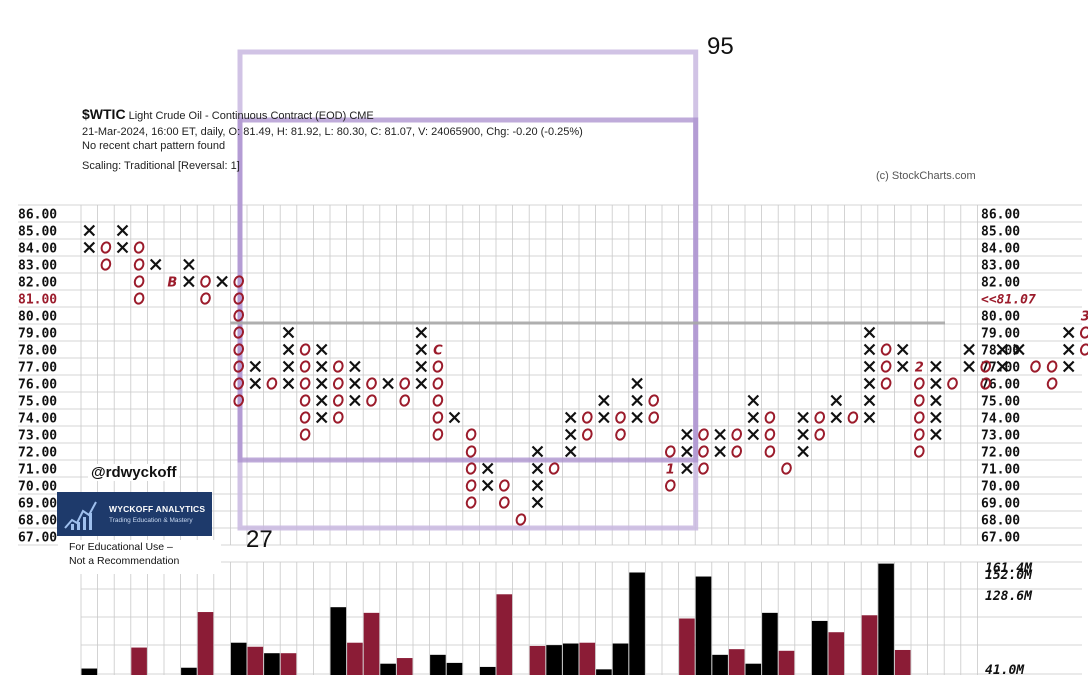 The width and height of the screenshot is (1088, 675). What do you see at coordinates (37, 283) in the screenshot?
I see `price-label-left: 82.00` at bounding box center [37, 283].